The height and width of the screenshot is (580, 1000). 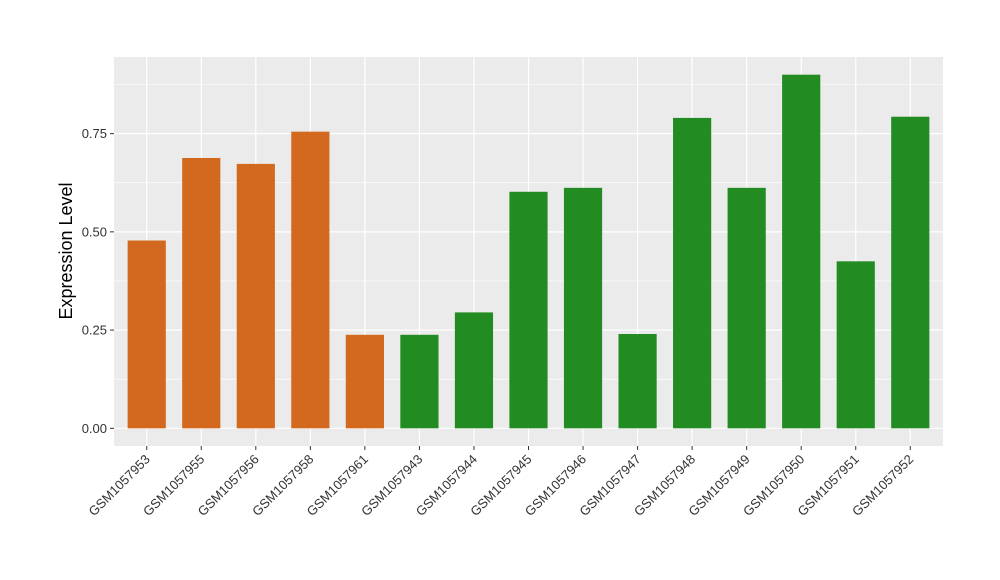 I want to click on bar-GSM1057949, so click(x=746, y=308).